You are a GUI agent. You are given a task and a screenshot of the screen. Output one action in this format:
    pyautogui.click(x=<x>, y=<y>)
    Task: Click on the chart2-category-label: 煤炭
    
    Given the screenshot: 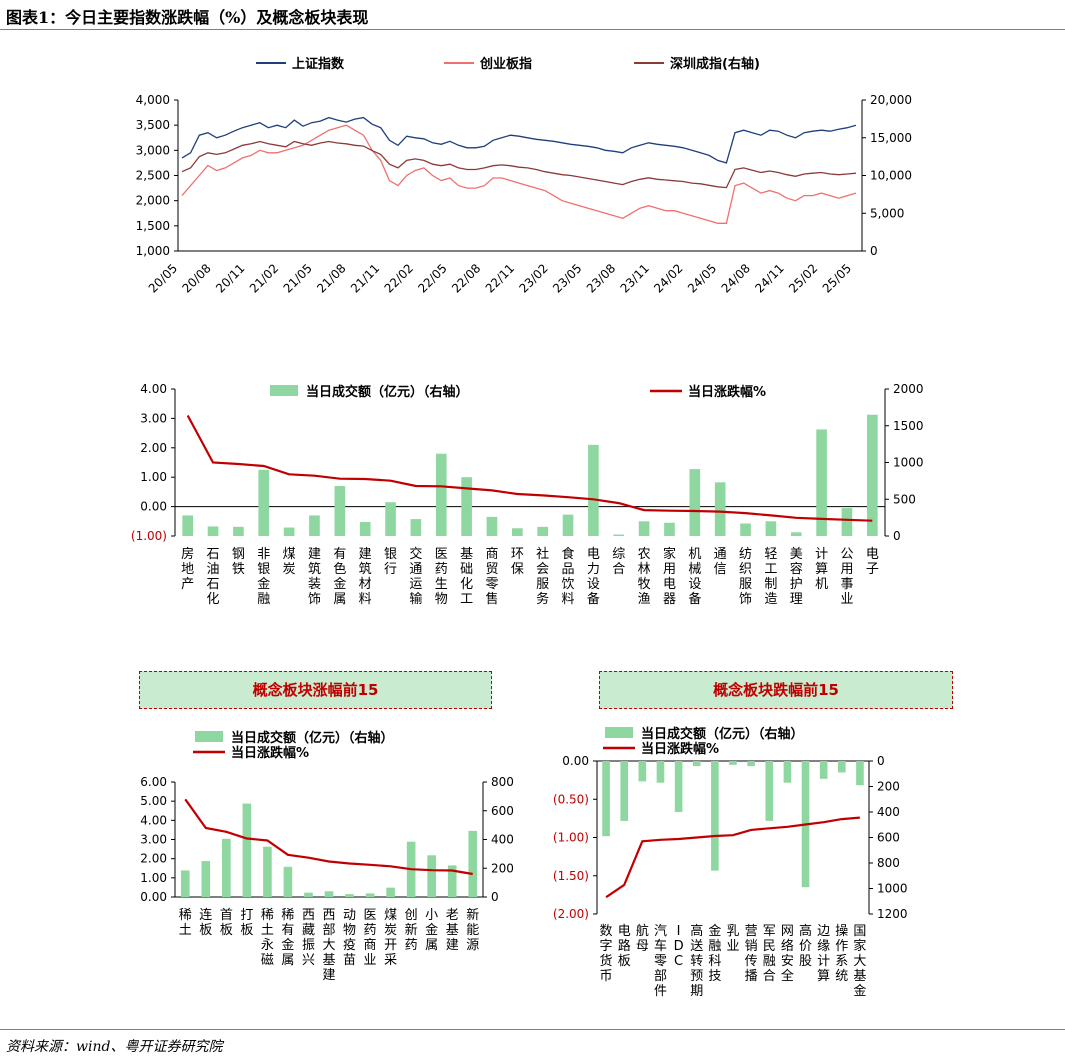 What is the action you would take?
    pyautogui.click(x=289, y=562)
    